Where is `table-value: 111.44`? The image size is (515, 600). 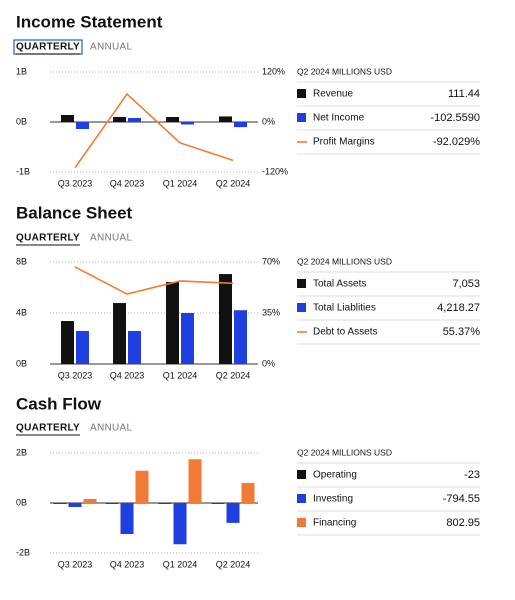
table-value: 111.44 is located at coordinates (464, 94).